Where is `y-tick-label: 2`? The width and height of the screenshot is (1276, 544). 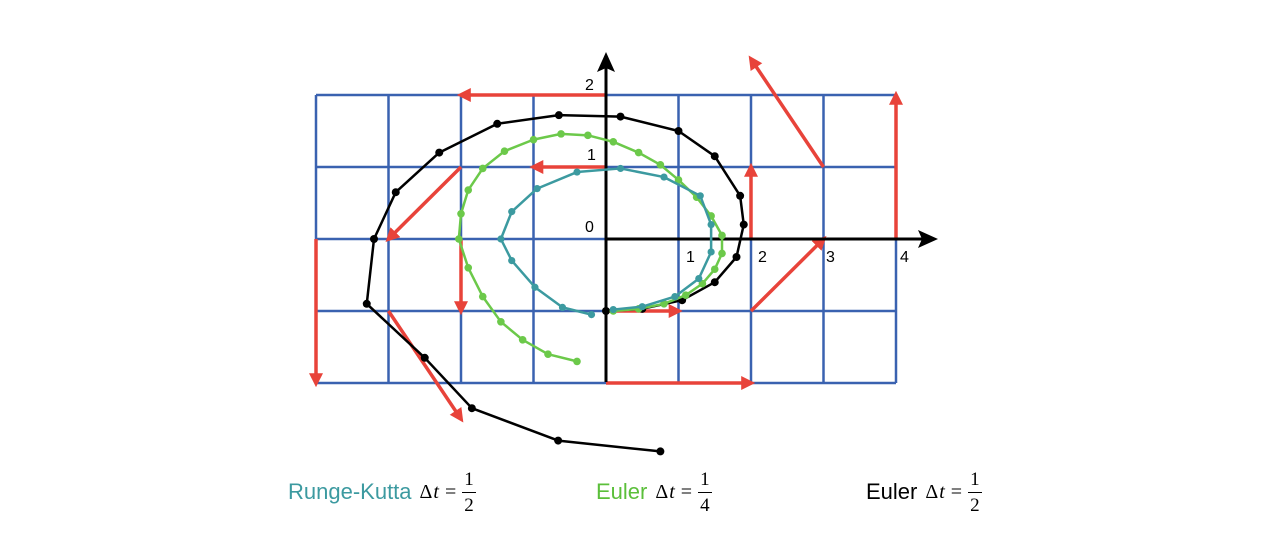 y-tick-label: 2 is located at coordinates (589, 85).